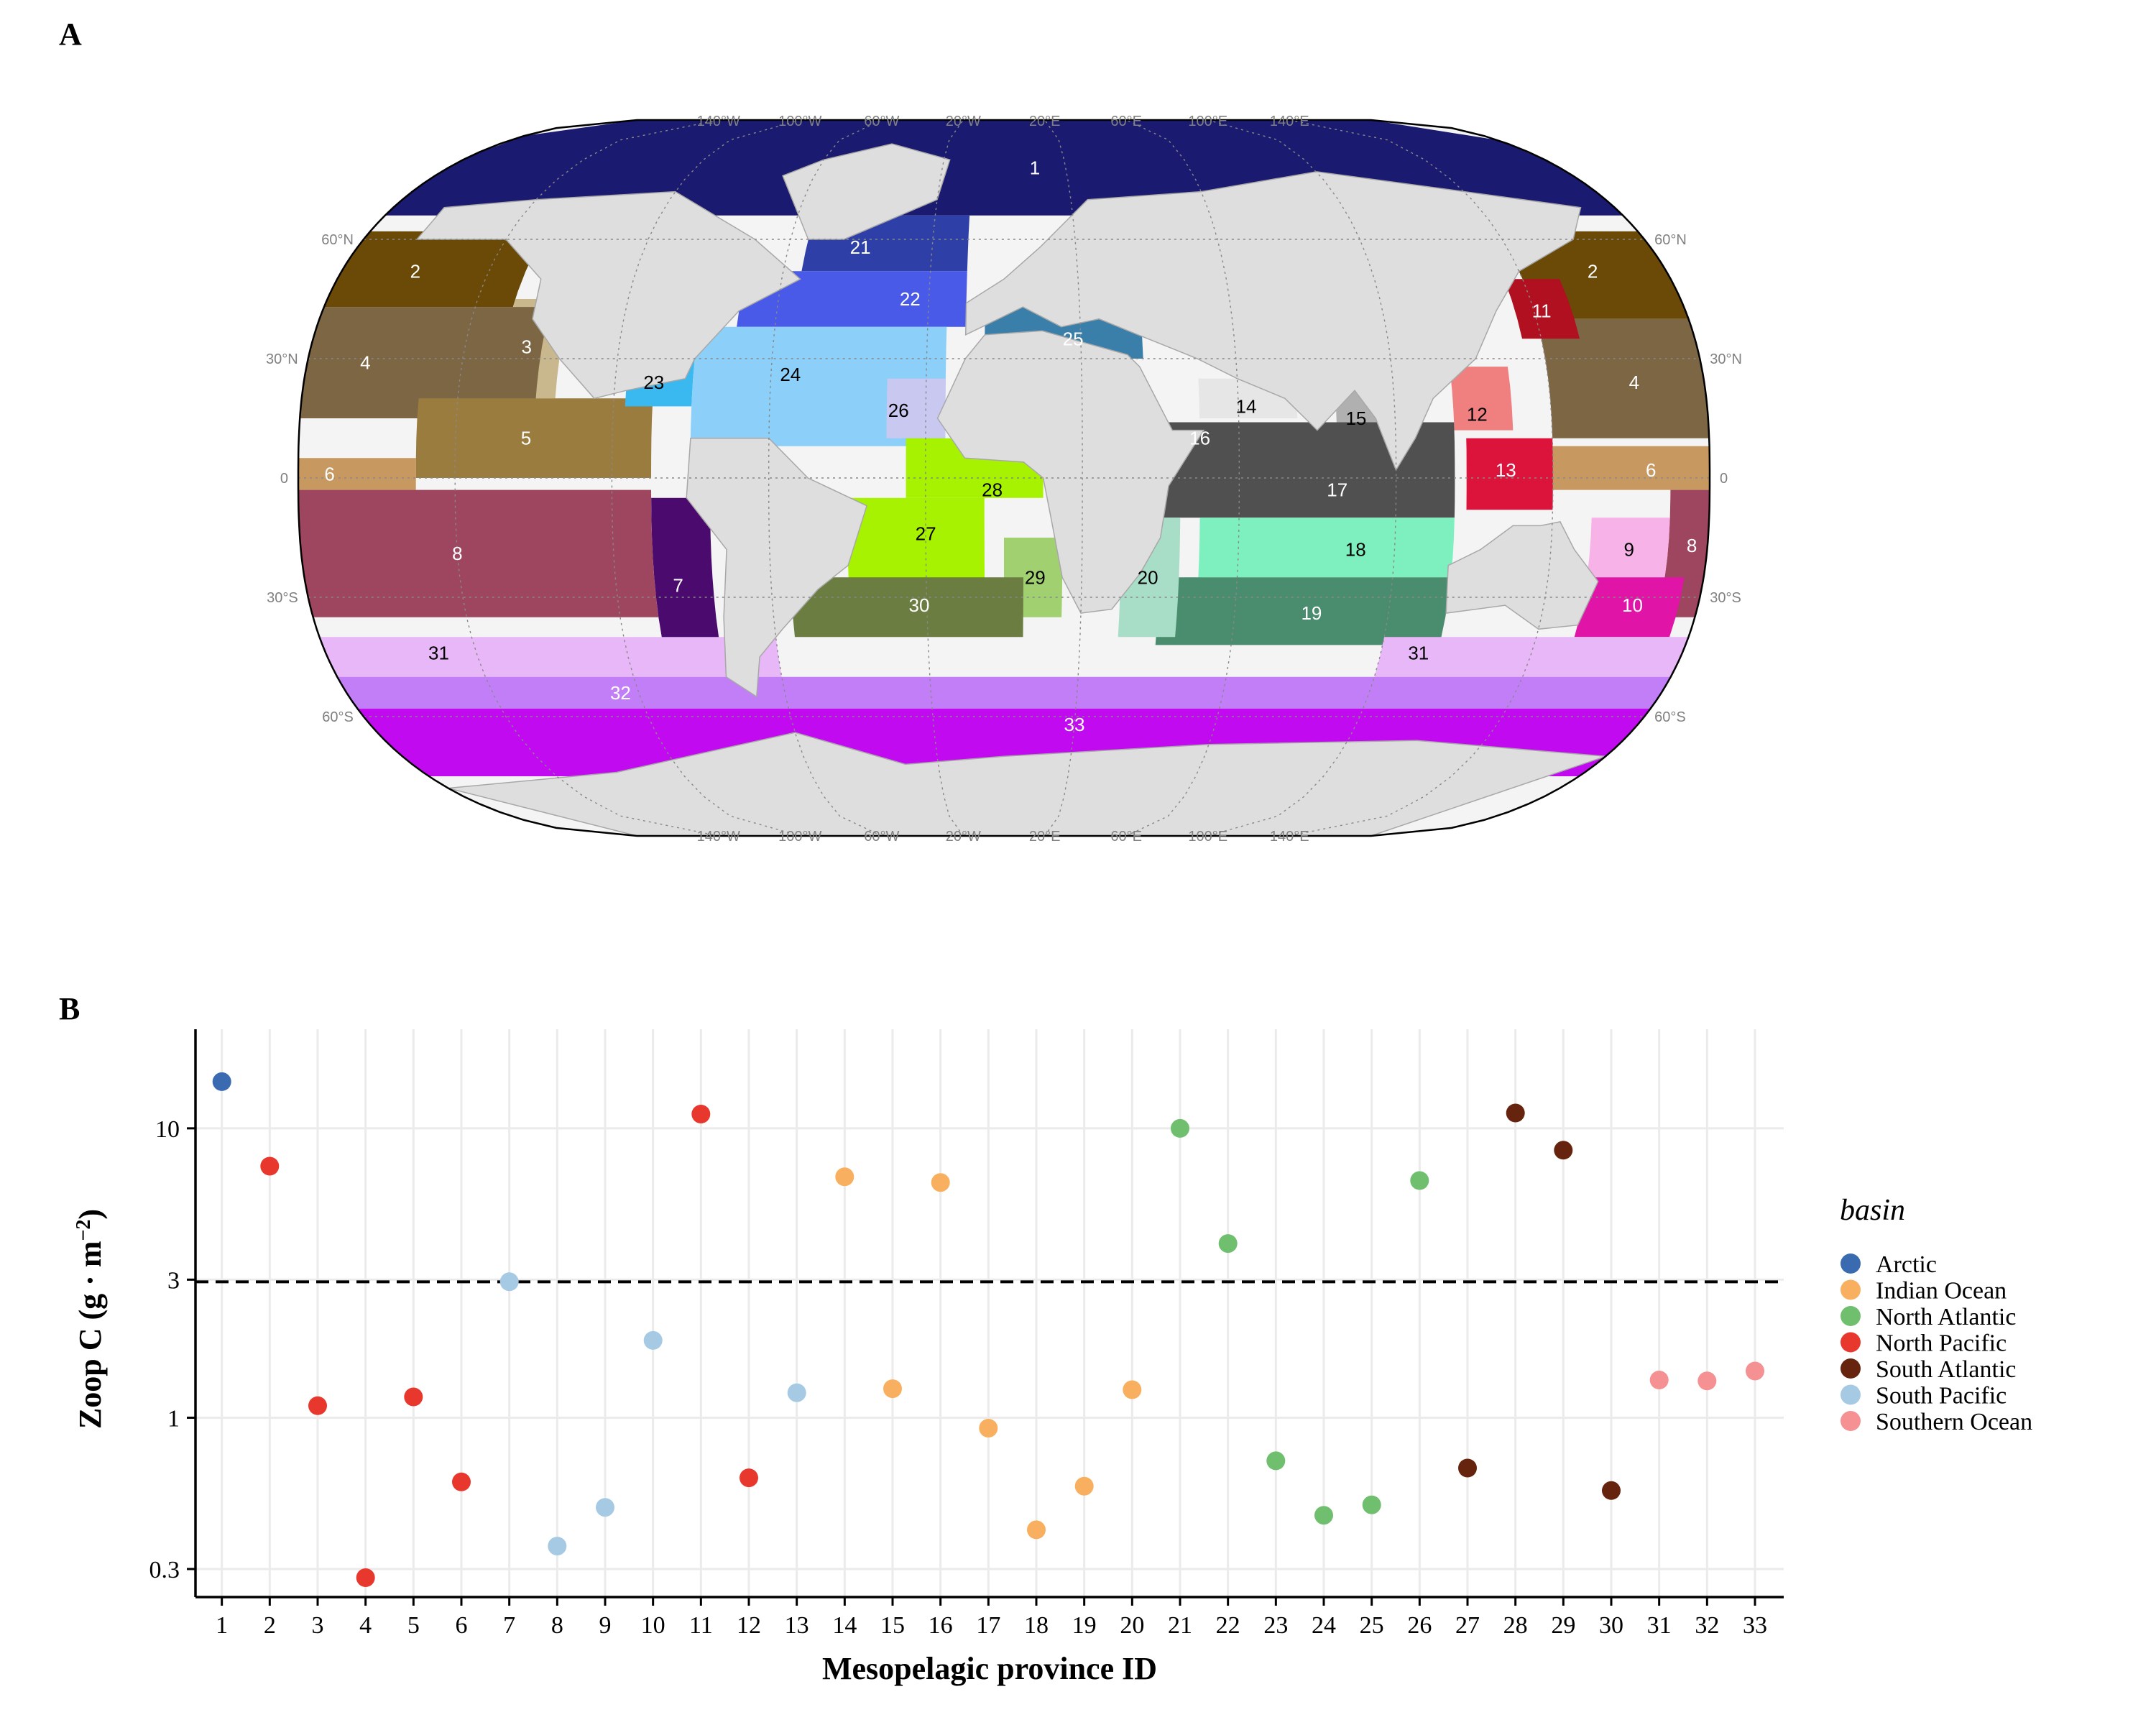  What do you see at coordinates (990, 1668) in the screenshot?
I see `x-axis-title: Mesopelagic province ID` at bounding box center [990, 1668].